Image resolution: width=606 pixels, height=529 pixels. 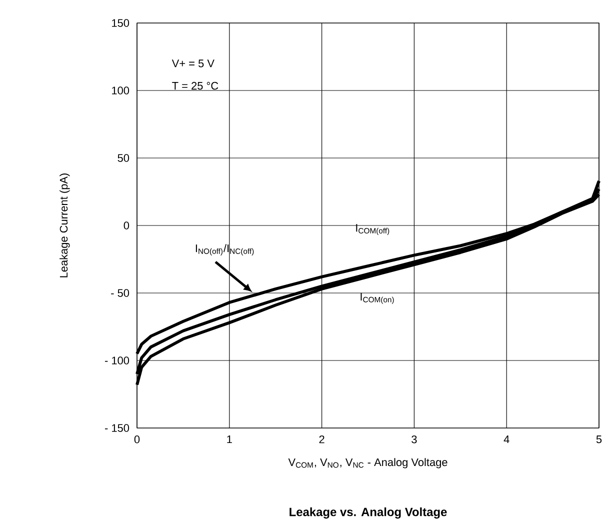 What do you see at coordinates (599, 440) in the screenshot?
I see `x-tick-label: 5` at bounding box center [599, 440].